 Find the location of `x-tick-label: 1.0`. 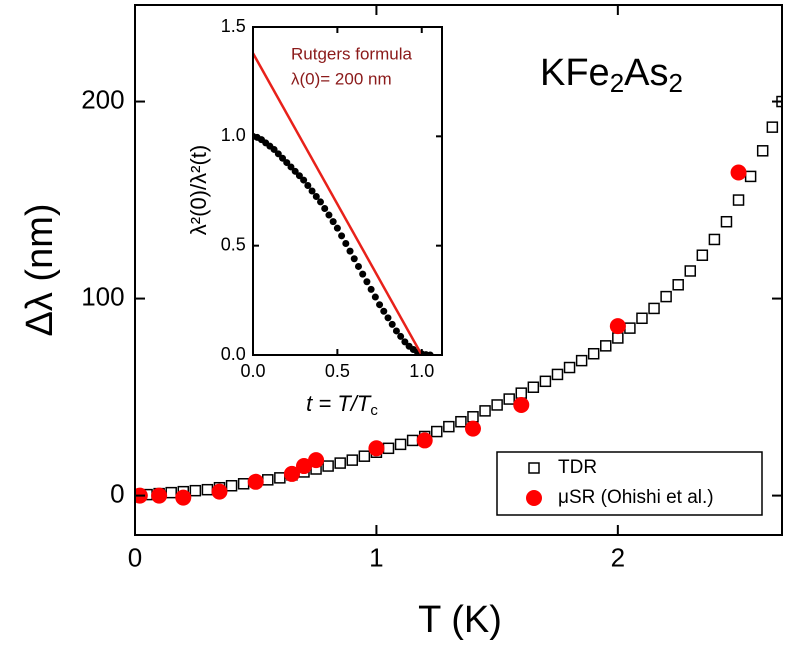

x-tick-label: 1.0 is located at coordinates (421, 371).